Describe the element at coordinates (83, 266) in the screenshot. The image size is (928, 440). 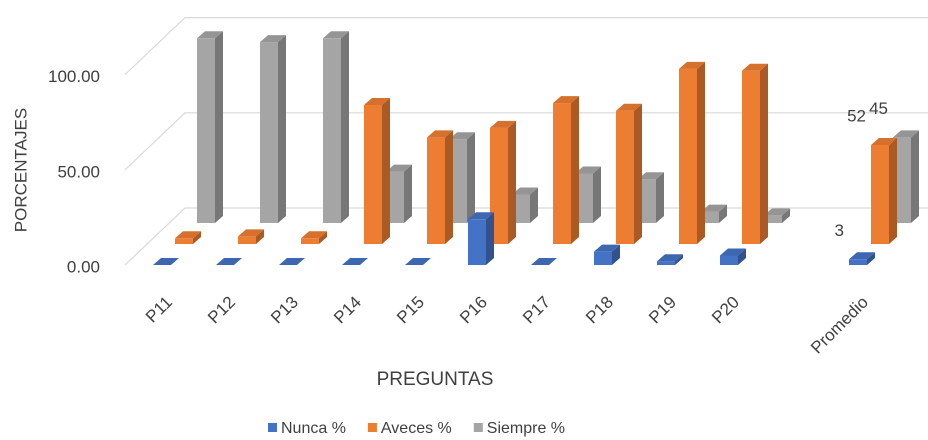
I see `y-tick-label: 0.00` at that location.